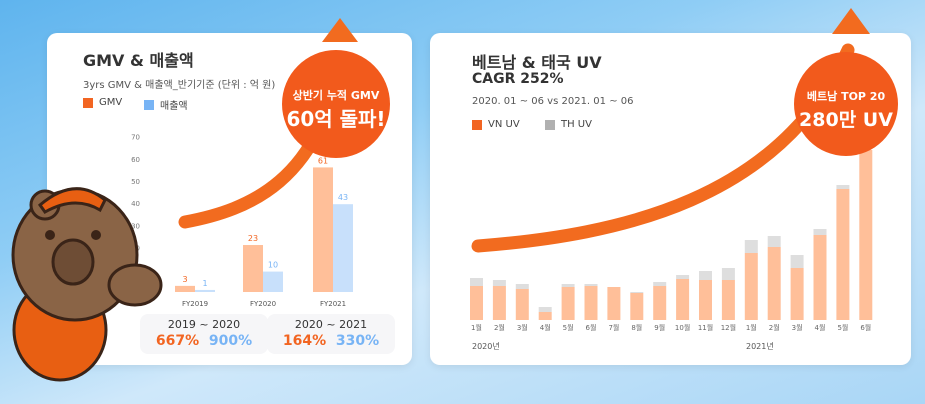 The height and width of the screenshot is (404, 925). What do you see at coordinates (760, 346) in the screenshot?
I see `year-label: 2021년` at bounding box center [760, 346].